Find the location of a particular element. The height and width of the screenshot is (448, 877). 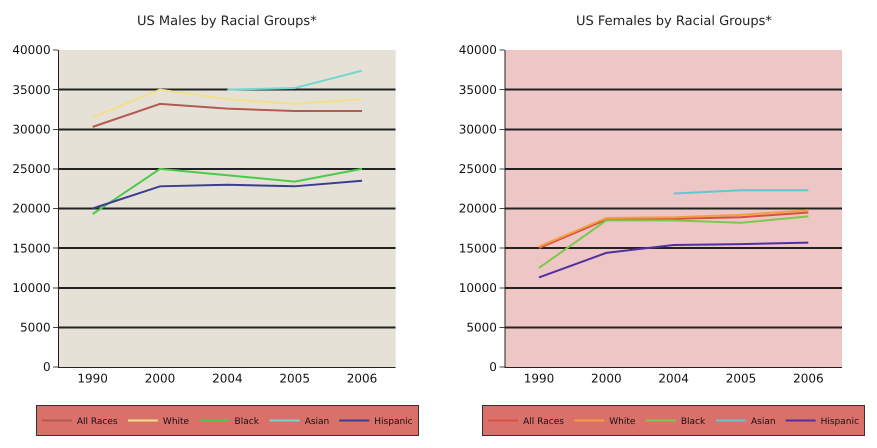

chart-title: US Males by Racial Groups* is located at coordinates (227, 21).